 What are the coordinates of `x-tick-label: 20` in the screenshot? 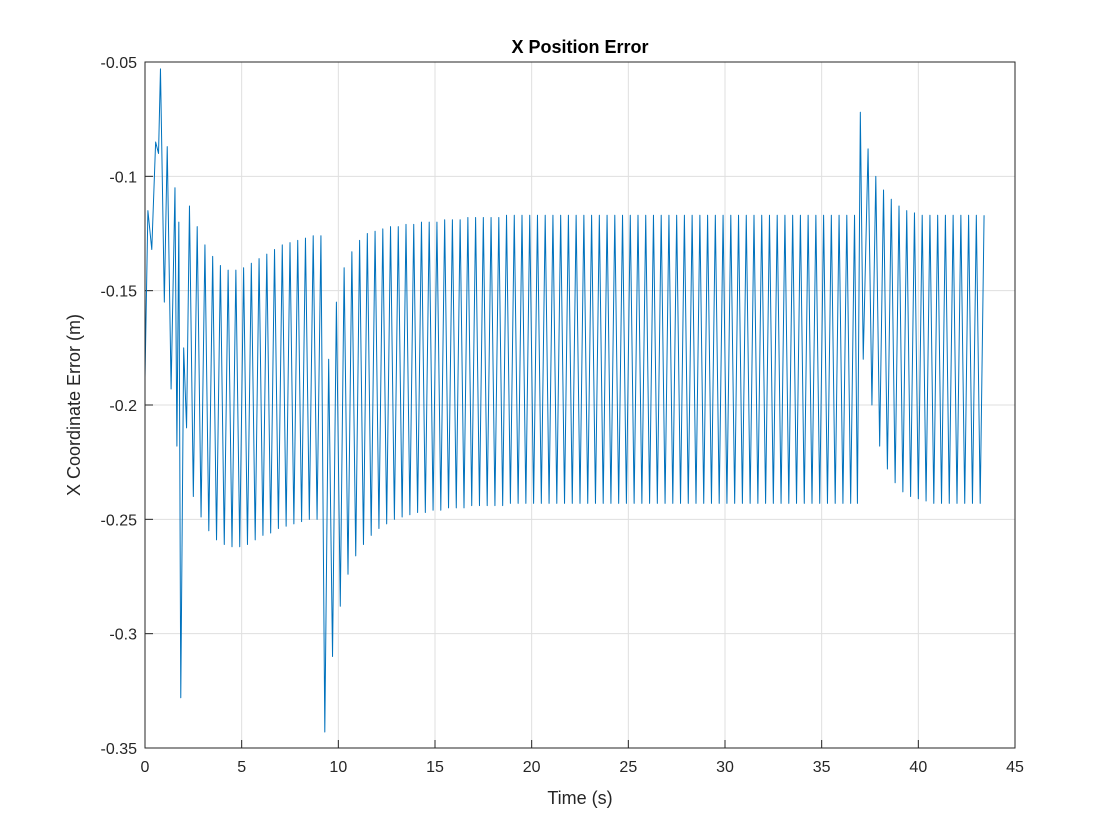 It's located at (532, 767).